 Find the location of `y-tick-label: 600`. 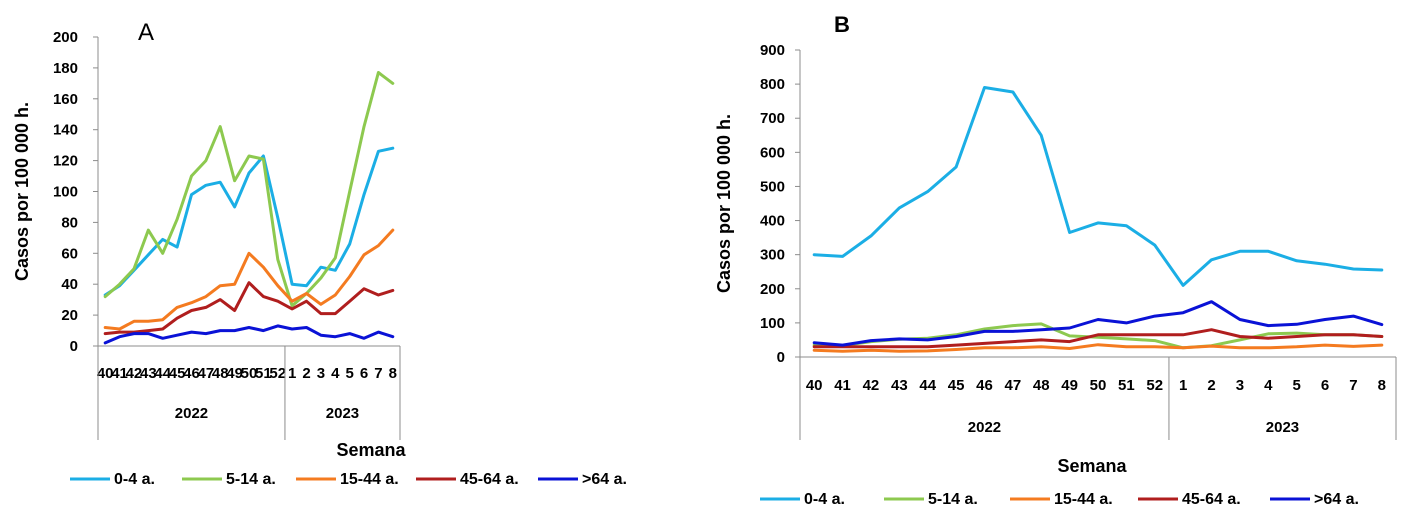

y-tick-label: 600 is located at coordinates (772, 152).